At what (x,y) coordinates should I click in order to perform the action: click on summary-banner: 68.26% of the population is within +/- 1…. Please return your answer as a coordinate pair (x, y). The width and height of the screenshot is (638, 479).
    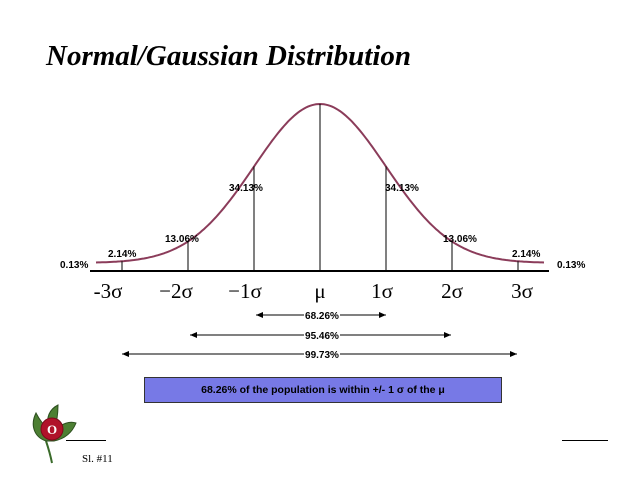
    Looking at the image, I should click on (323, 390).